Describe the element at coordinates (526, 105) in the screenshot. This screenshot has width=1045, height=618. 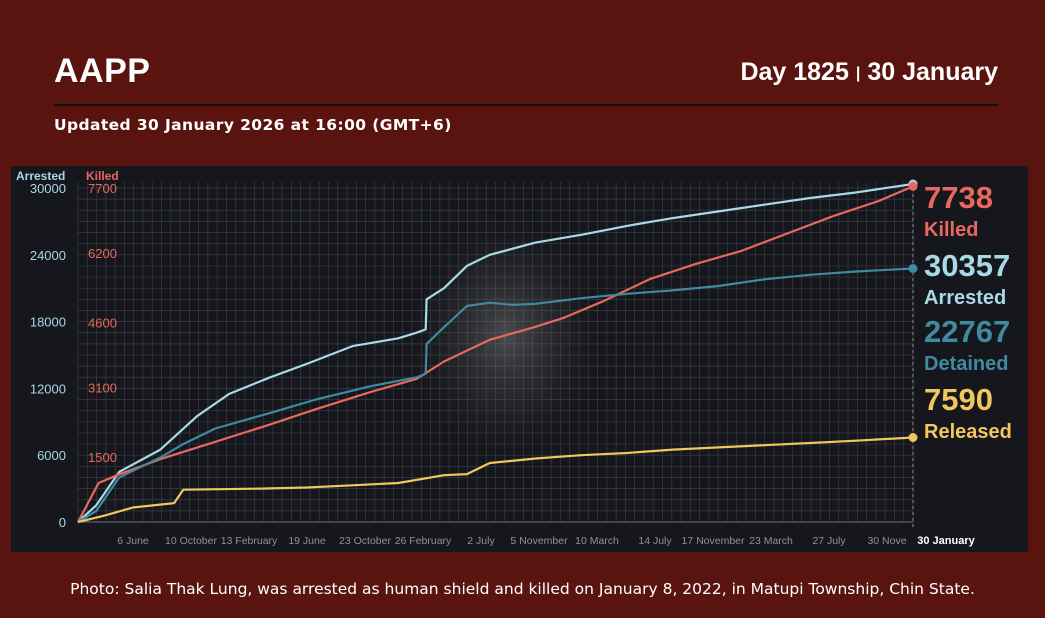
I see `header-divider` at that location.